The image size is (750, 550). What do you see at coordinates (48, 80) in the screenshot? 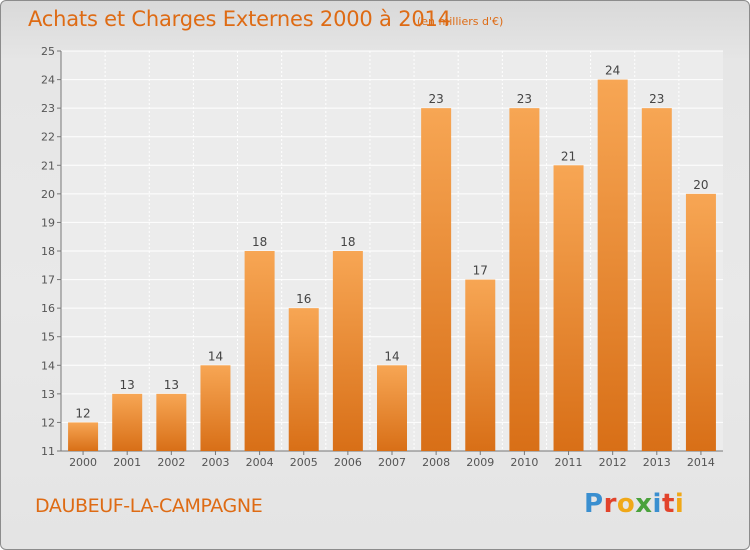
I see `y-tick-label: 24` at bounding box center [48, 80].